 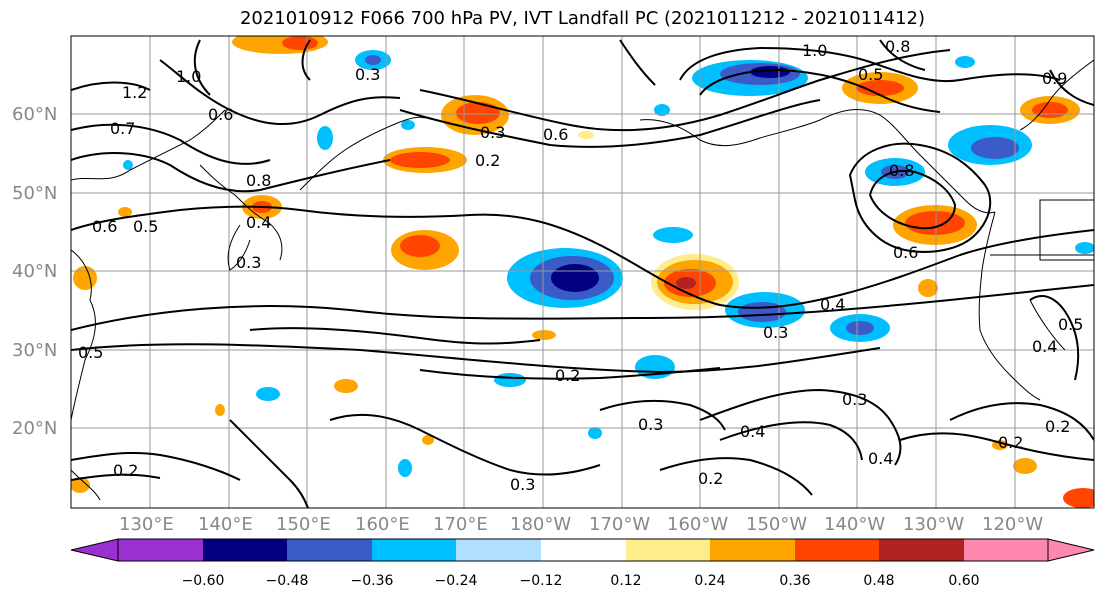 I want to click on colorbar-outline, so click(x=583, y=550).